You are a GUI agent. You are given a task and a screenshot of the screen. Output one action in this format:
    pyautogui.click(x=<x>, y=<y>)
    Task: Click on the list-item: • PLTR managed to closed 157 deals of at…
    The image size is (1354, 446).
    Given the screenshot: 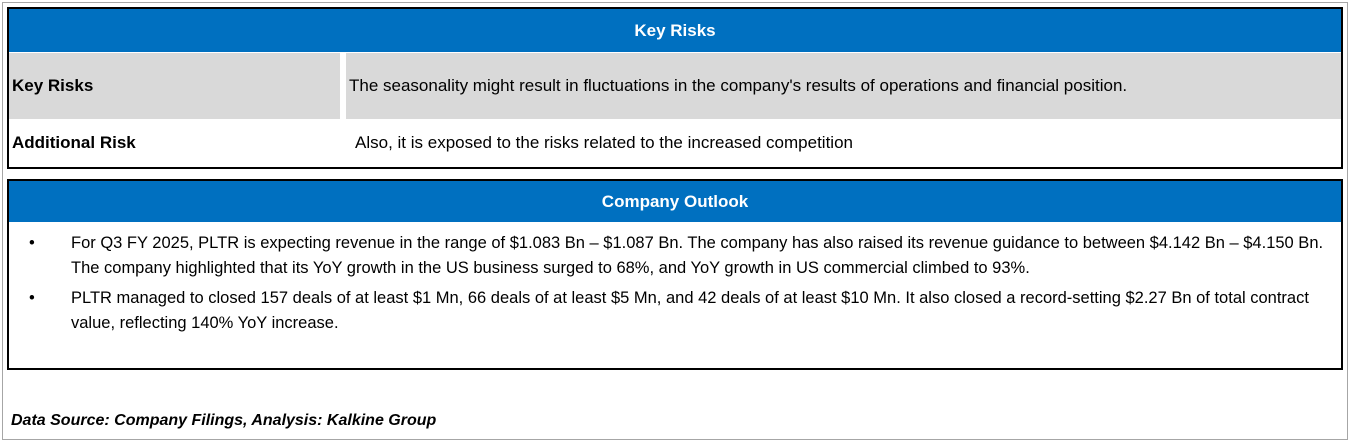 What is the action you would take?
    pyautogui.click(x=675, y=311)
    